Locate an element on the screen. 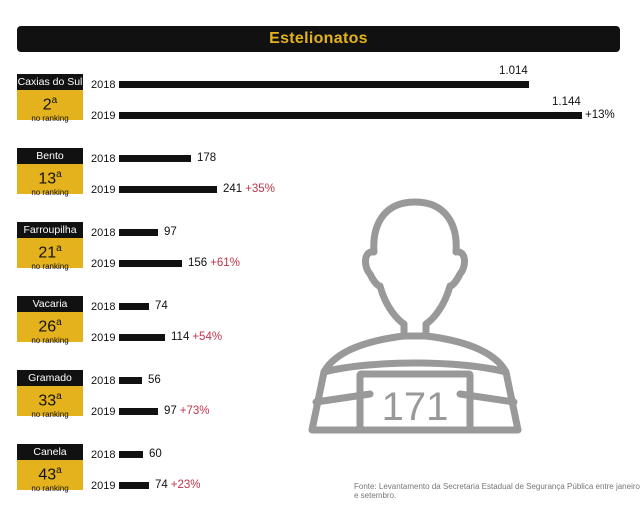  change-percent: +73% is located at coordinates (194, 411).